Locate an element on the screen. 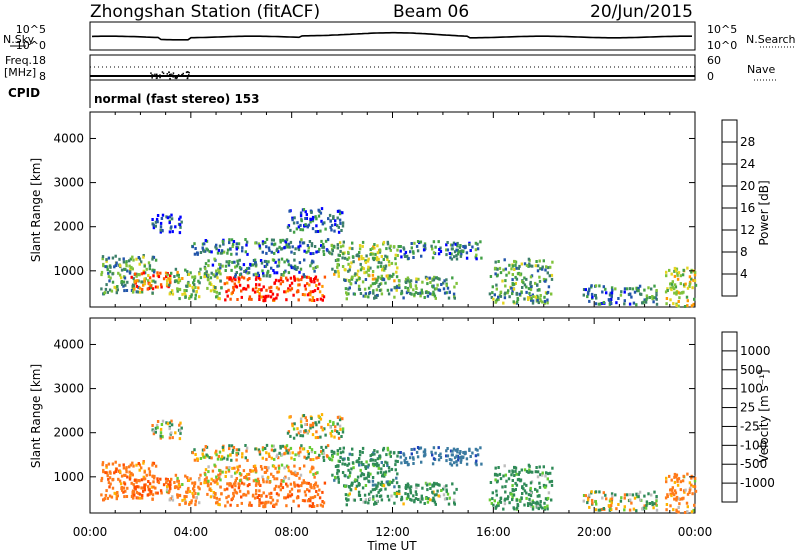  colorbar-tick-label: -25 is located at coordinates (750, 426).